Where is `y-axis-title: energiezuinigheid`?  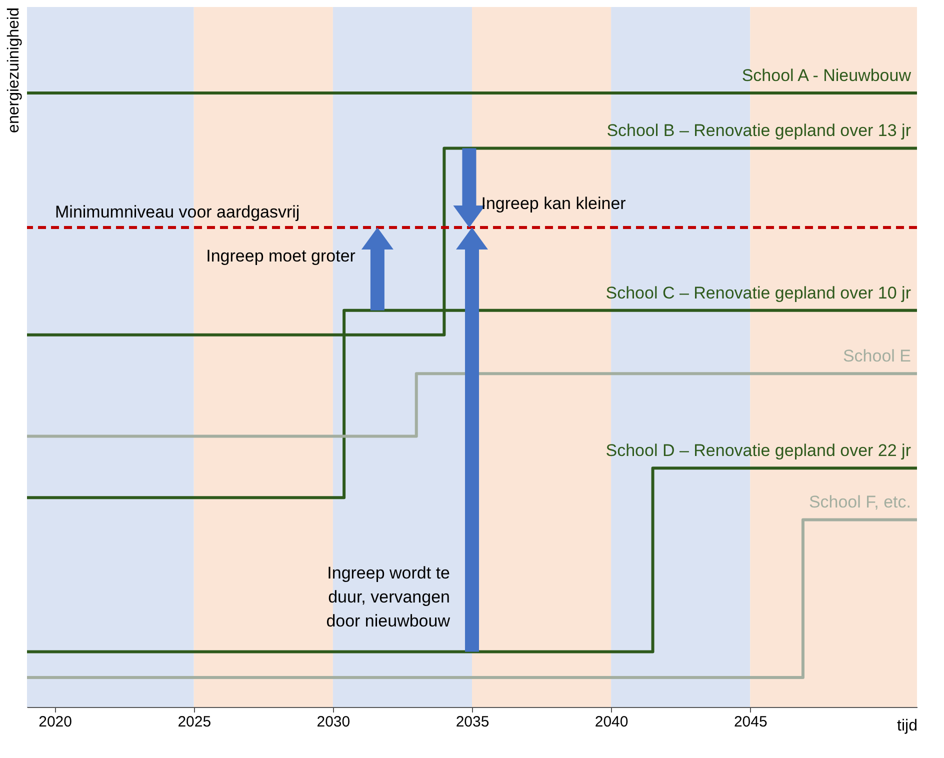
y-axis-title: energiezuinigheid is located at coordinates (14, 70).